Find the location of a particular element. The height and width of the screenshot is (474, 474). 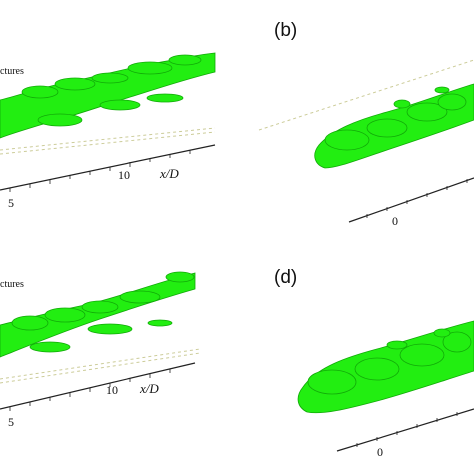

panel-label: (b) is located at coordinates (286, 30).